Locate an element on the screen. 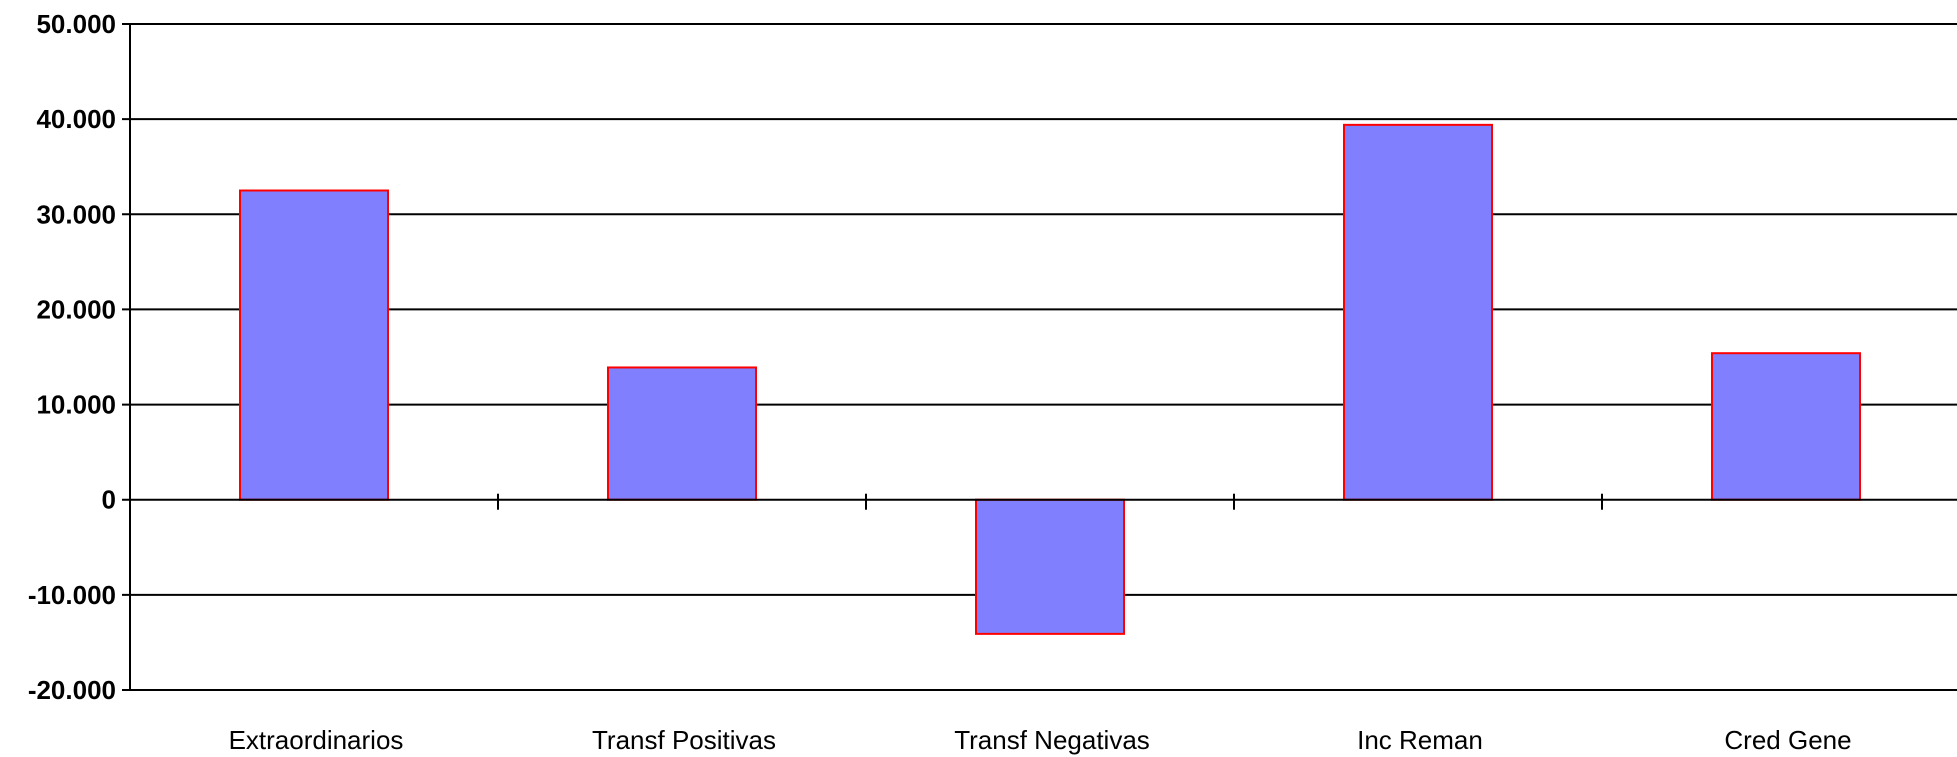 The height and width of the screenshot is (757, 1957). bar-transf-positivas is located at coordinates (682, 433).